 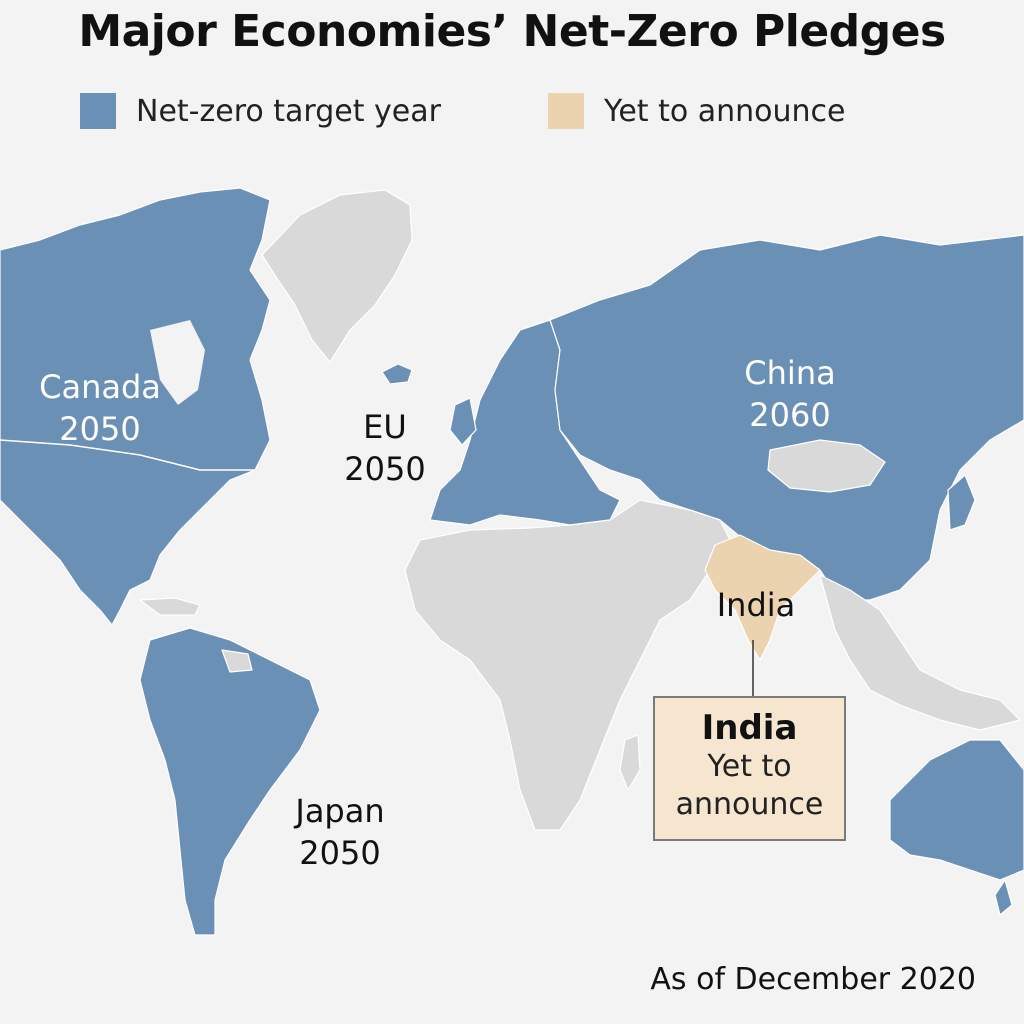 I want to click on callout-status: Yet to announce, so click(x=749, y=785).